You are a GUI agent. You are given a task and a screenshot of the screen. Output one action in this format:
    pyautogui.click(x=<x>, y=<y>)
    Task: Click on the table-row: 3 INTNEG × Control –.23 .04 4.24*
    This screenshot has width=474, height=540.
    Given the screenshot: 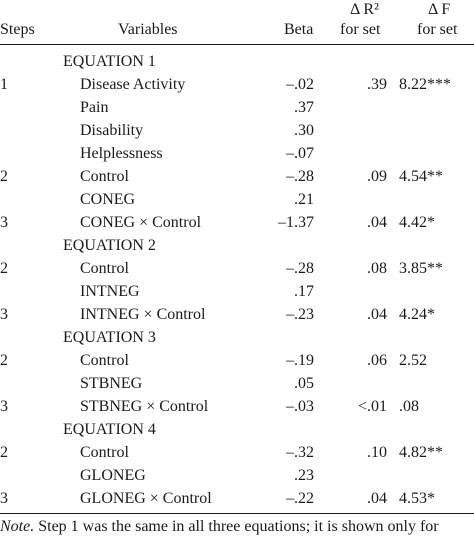 What is the action you would take?
    pyautogui.click(x=237, y=314)
    